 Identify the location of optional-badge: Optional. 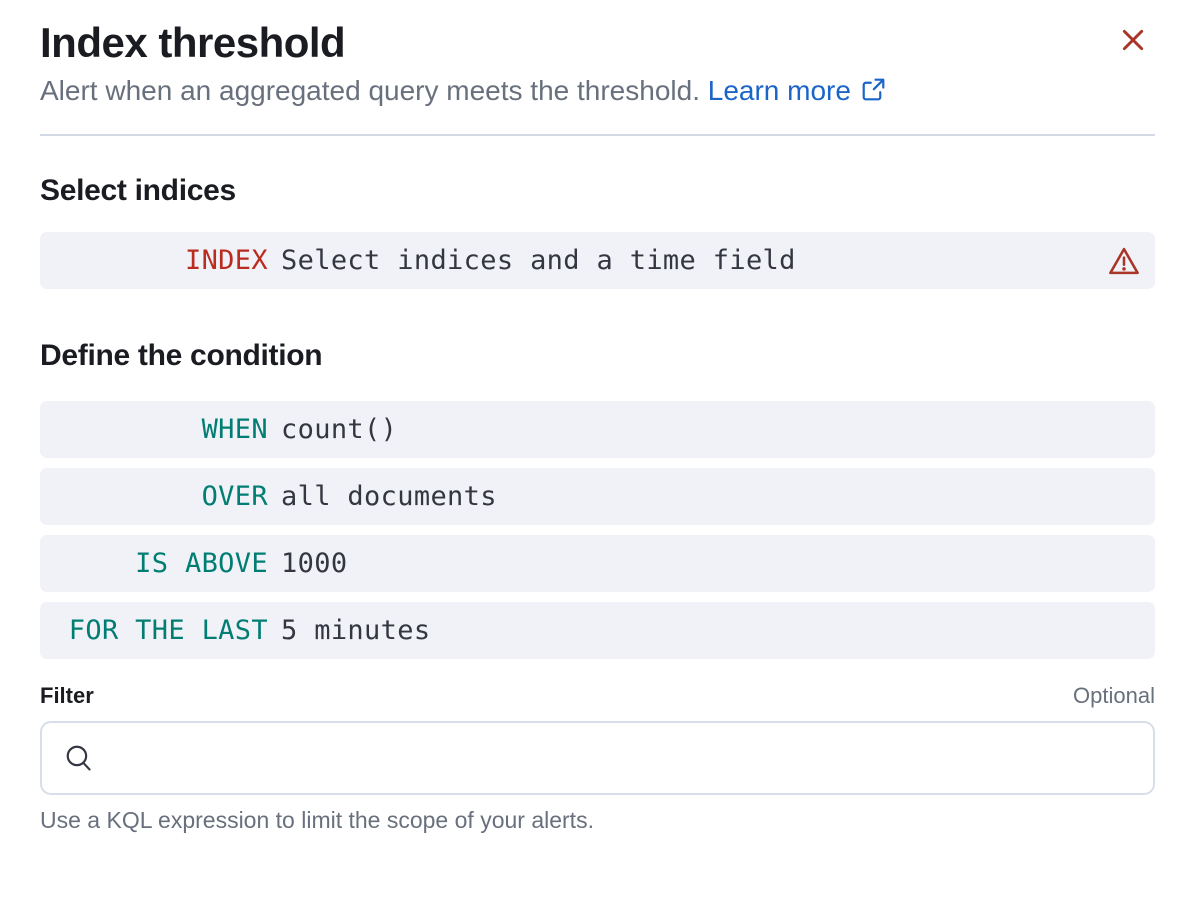
(1114, 695).